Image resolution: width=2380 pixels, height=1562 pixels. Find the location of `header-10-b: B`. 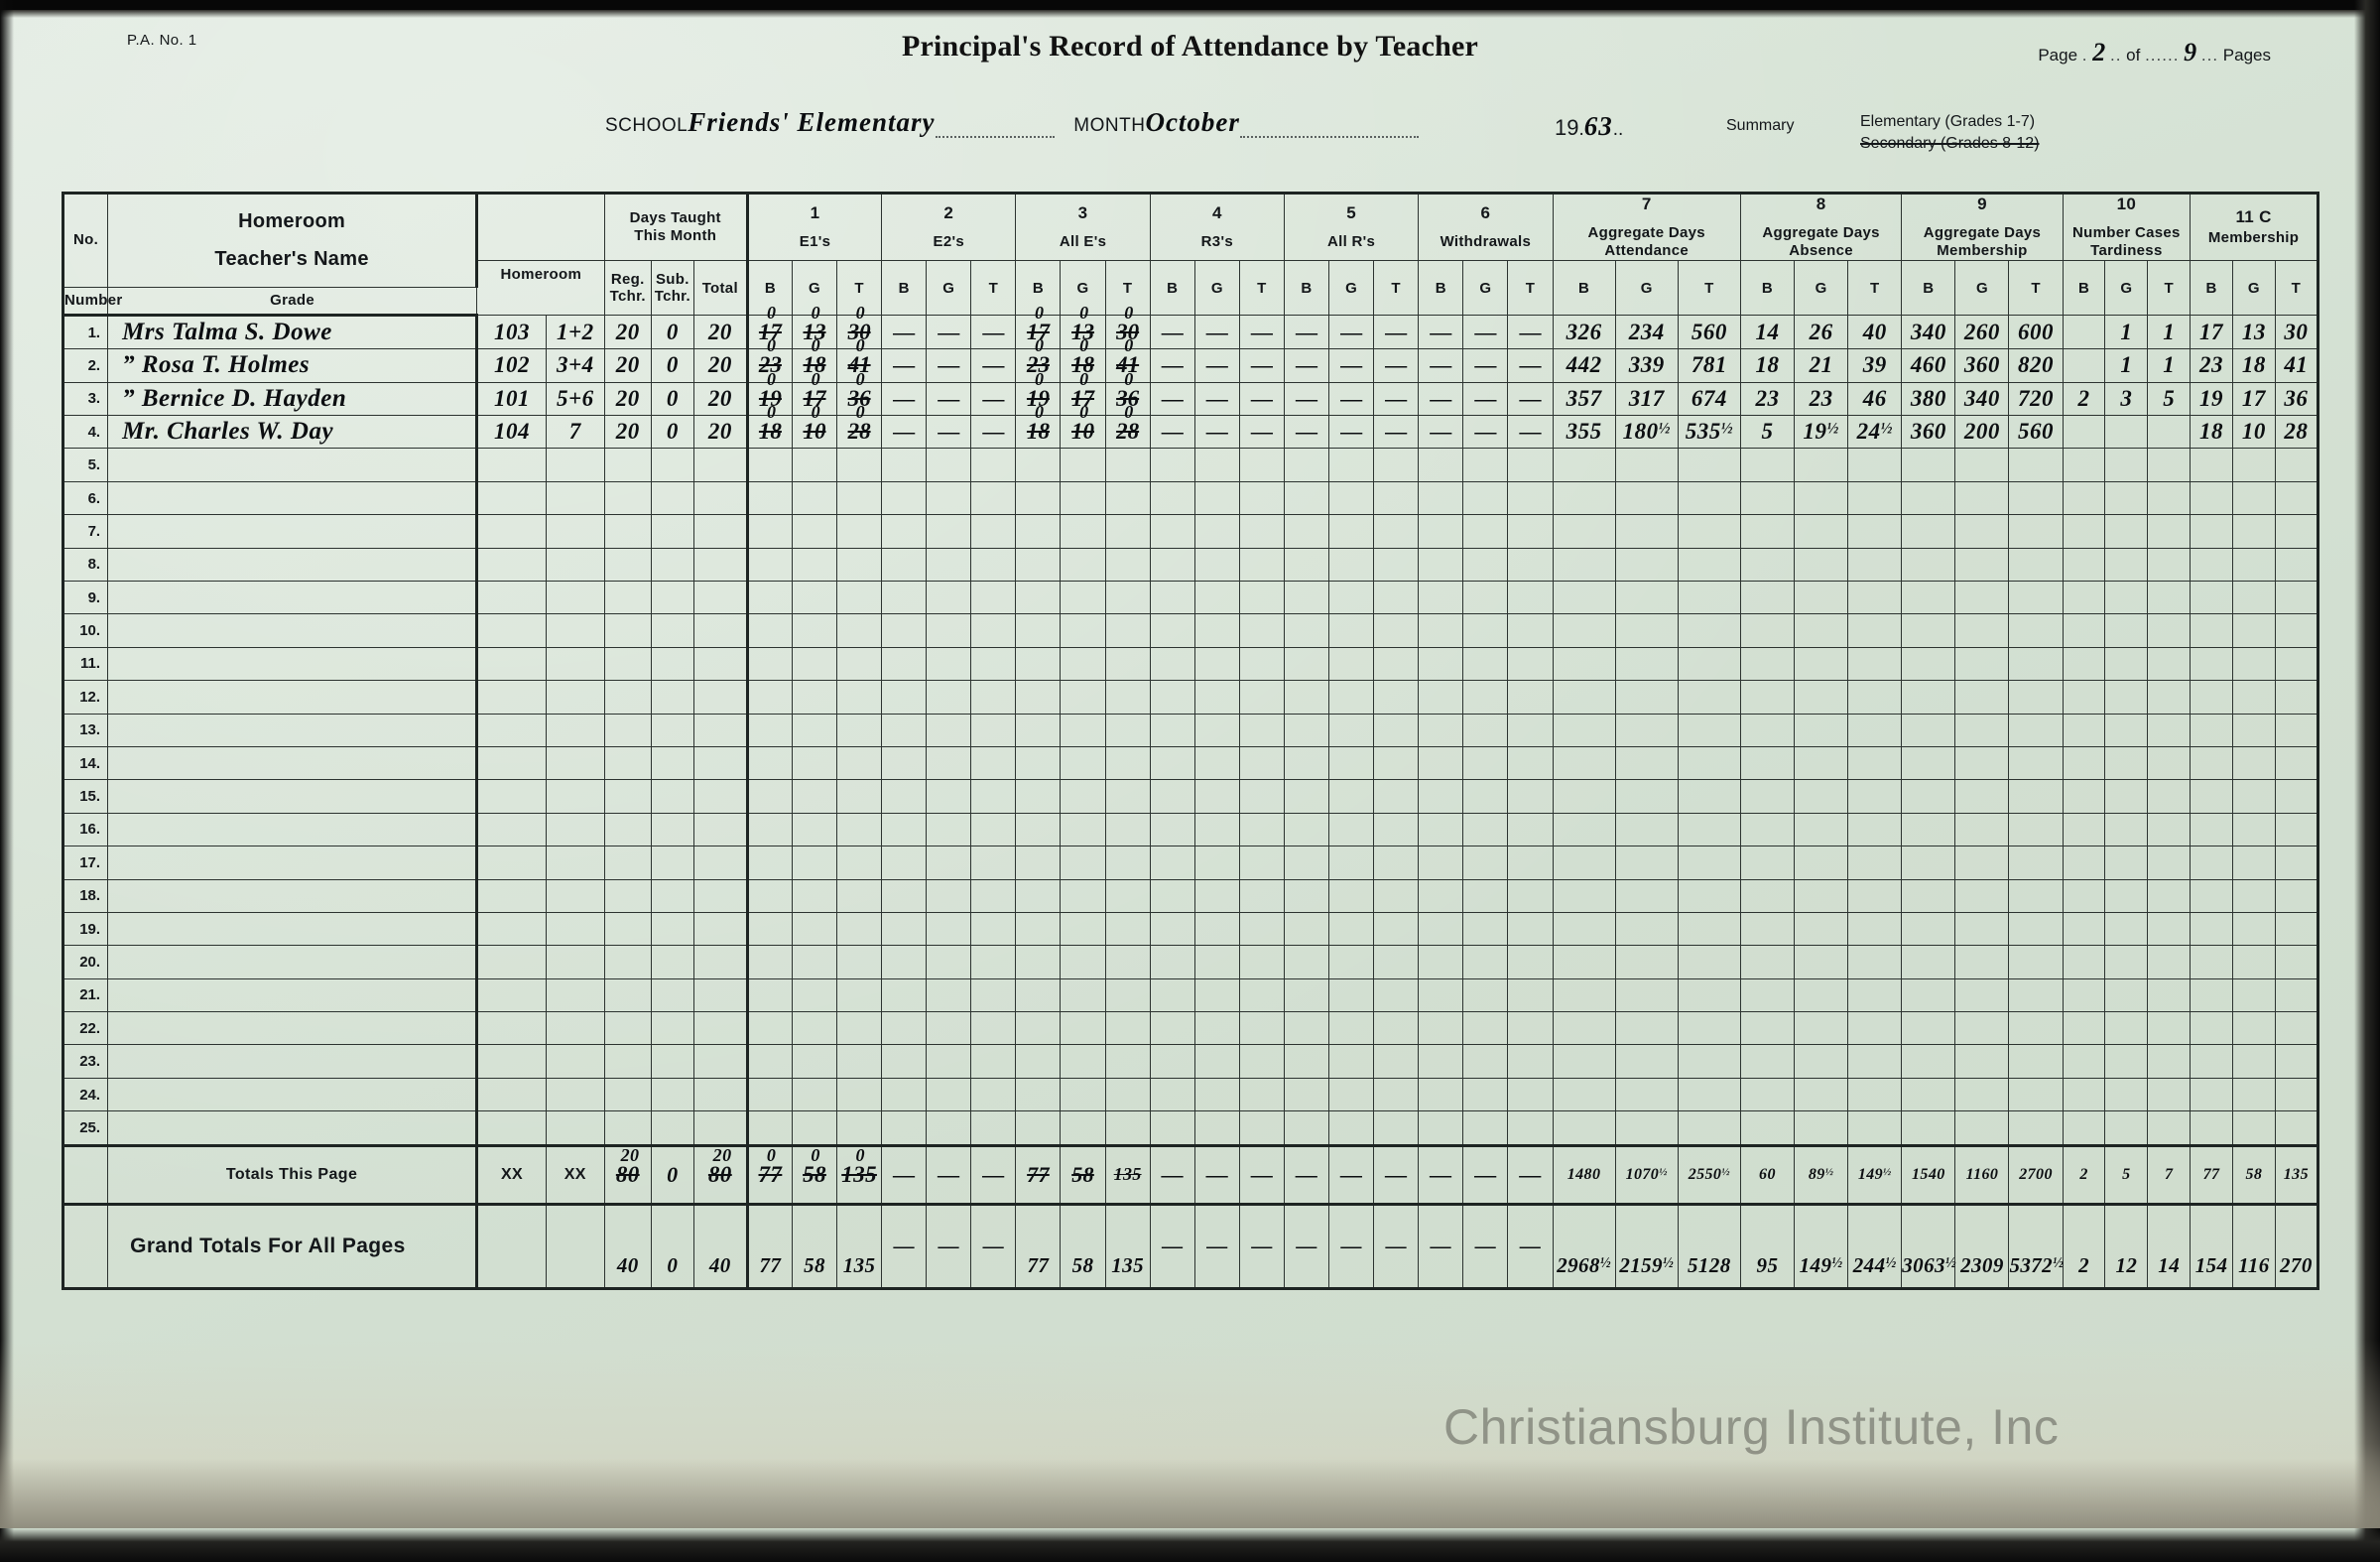

header-10-b: B is located at coordinates (2084, 288).